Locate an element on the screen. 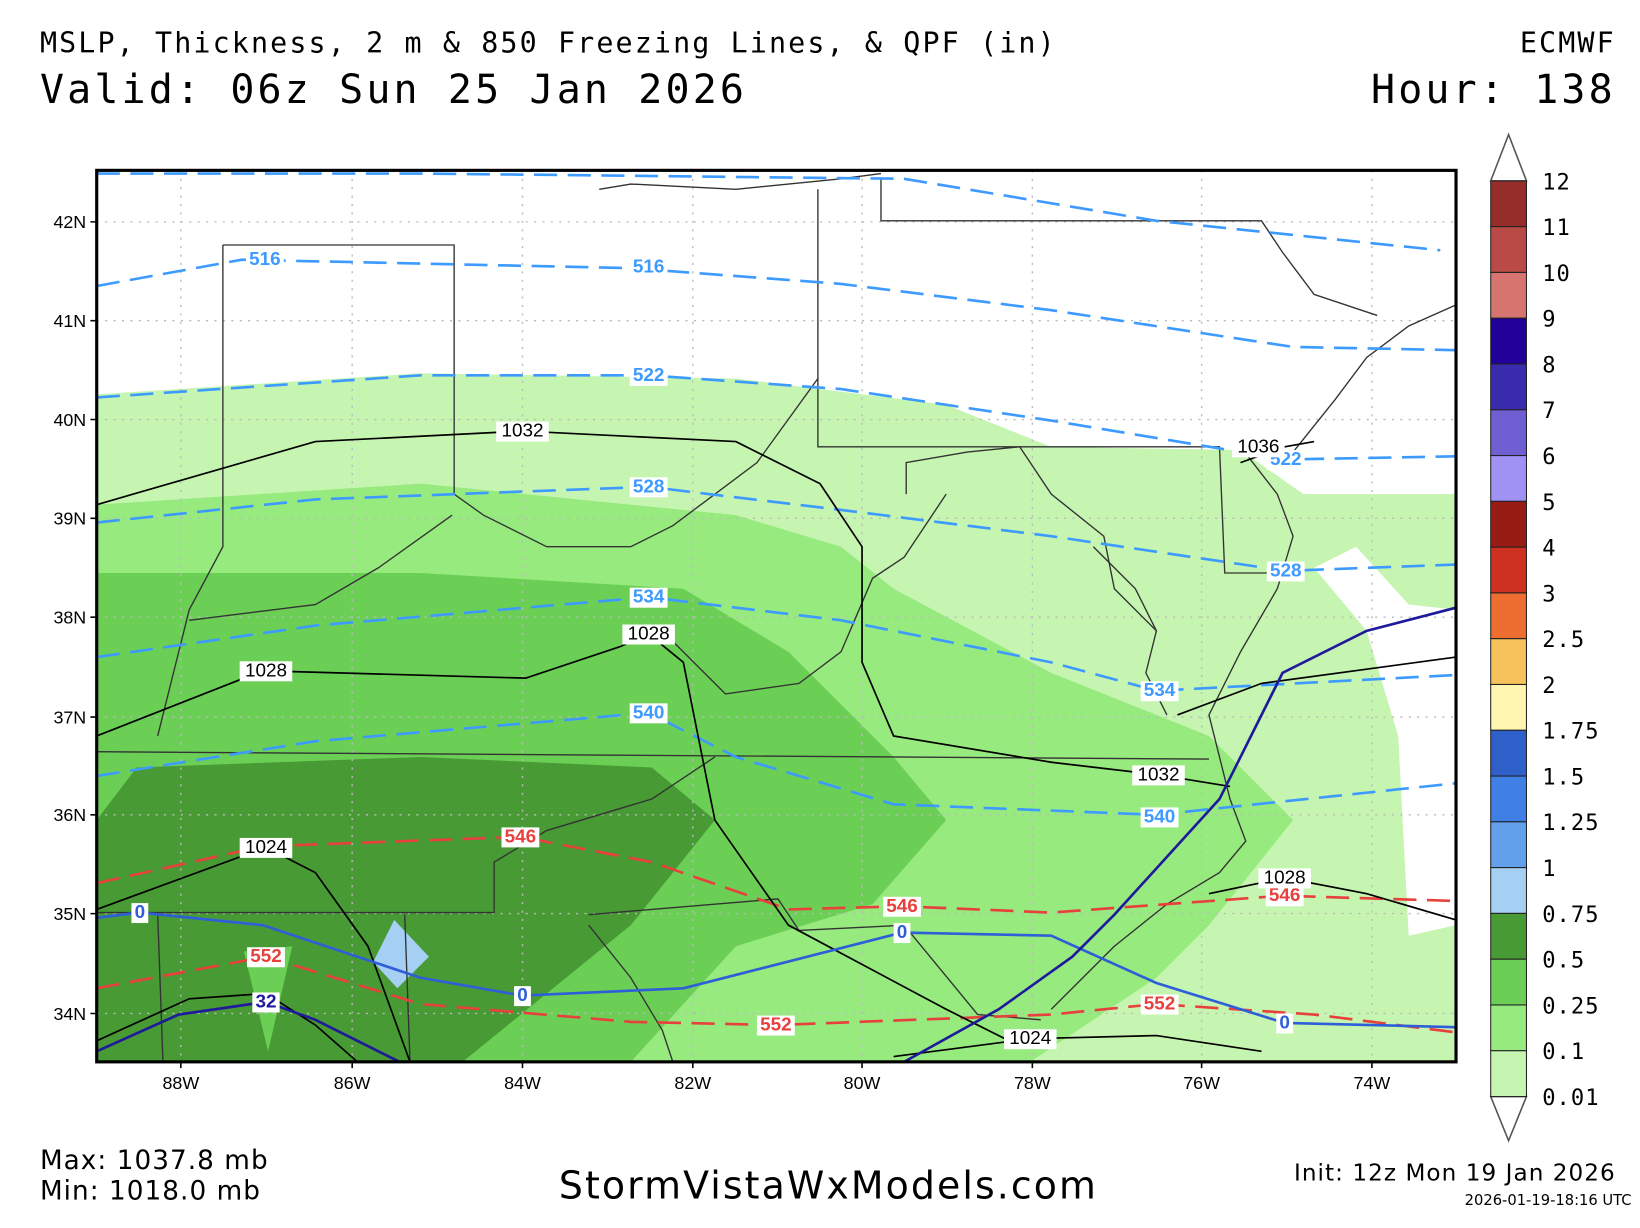 This screenshot has height=1228, width=1640. lat-label: 38N is located at coordinates (69, 617).